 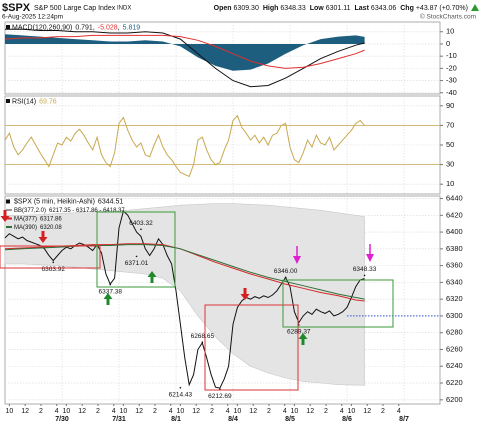 I want to click on legend: $SPX (5 min, Heikin-Ashi) 6344.51, so click(x=68, y=201).